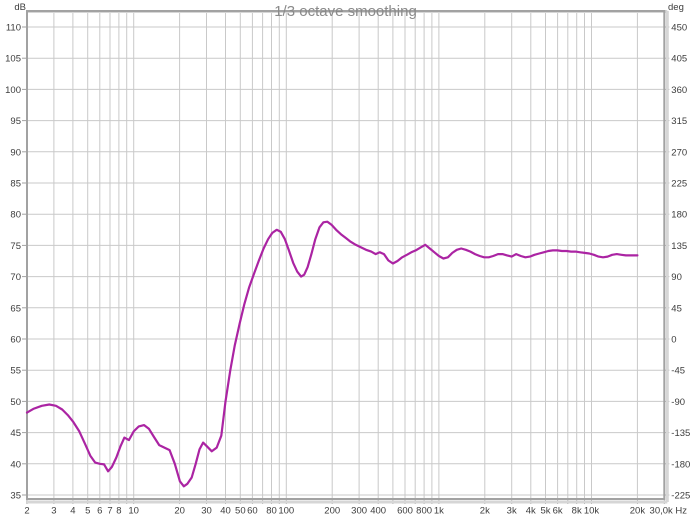  I want to click on freq-tick-label: 30, so click(206, 511).